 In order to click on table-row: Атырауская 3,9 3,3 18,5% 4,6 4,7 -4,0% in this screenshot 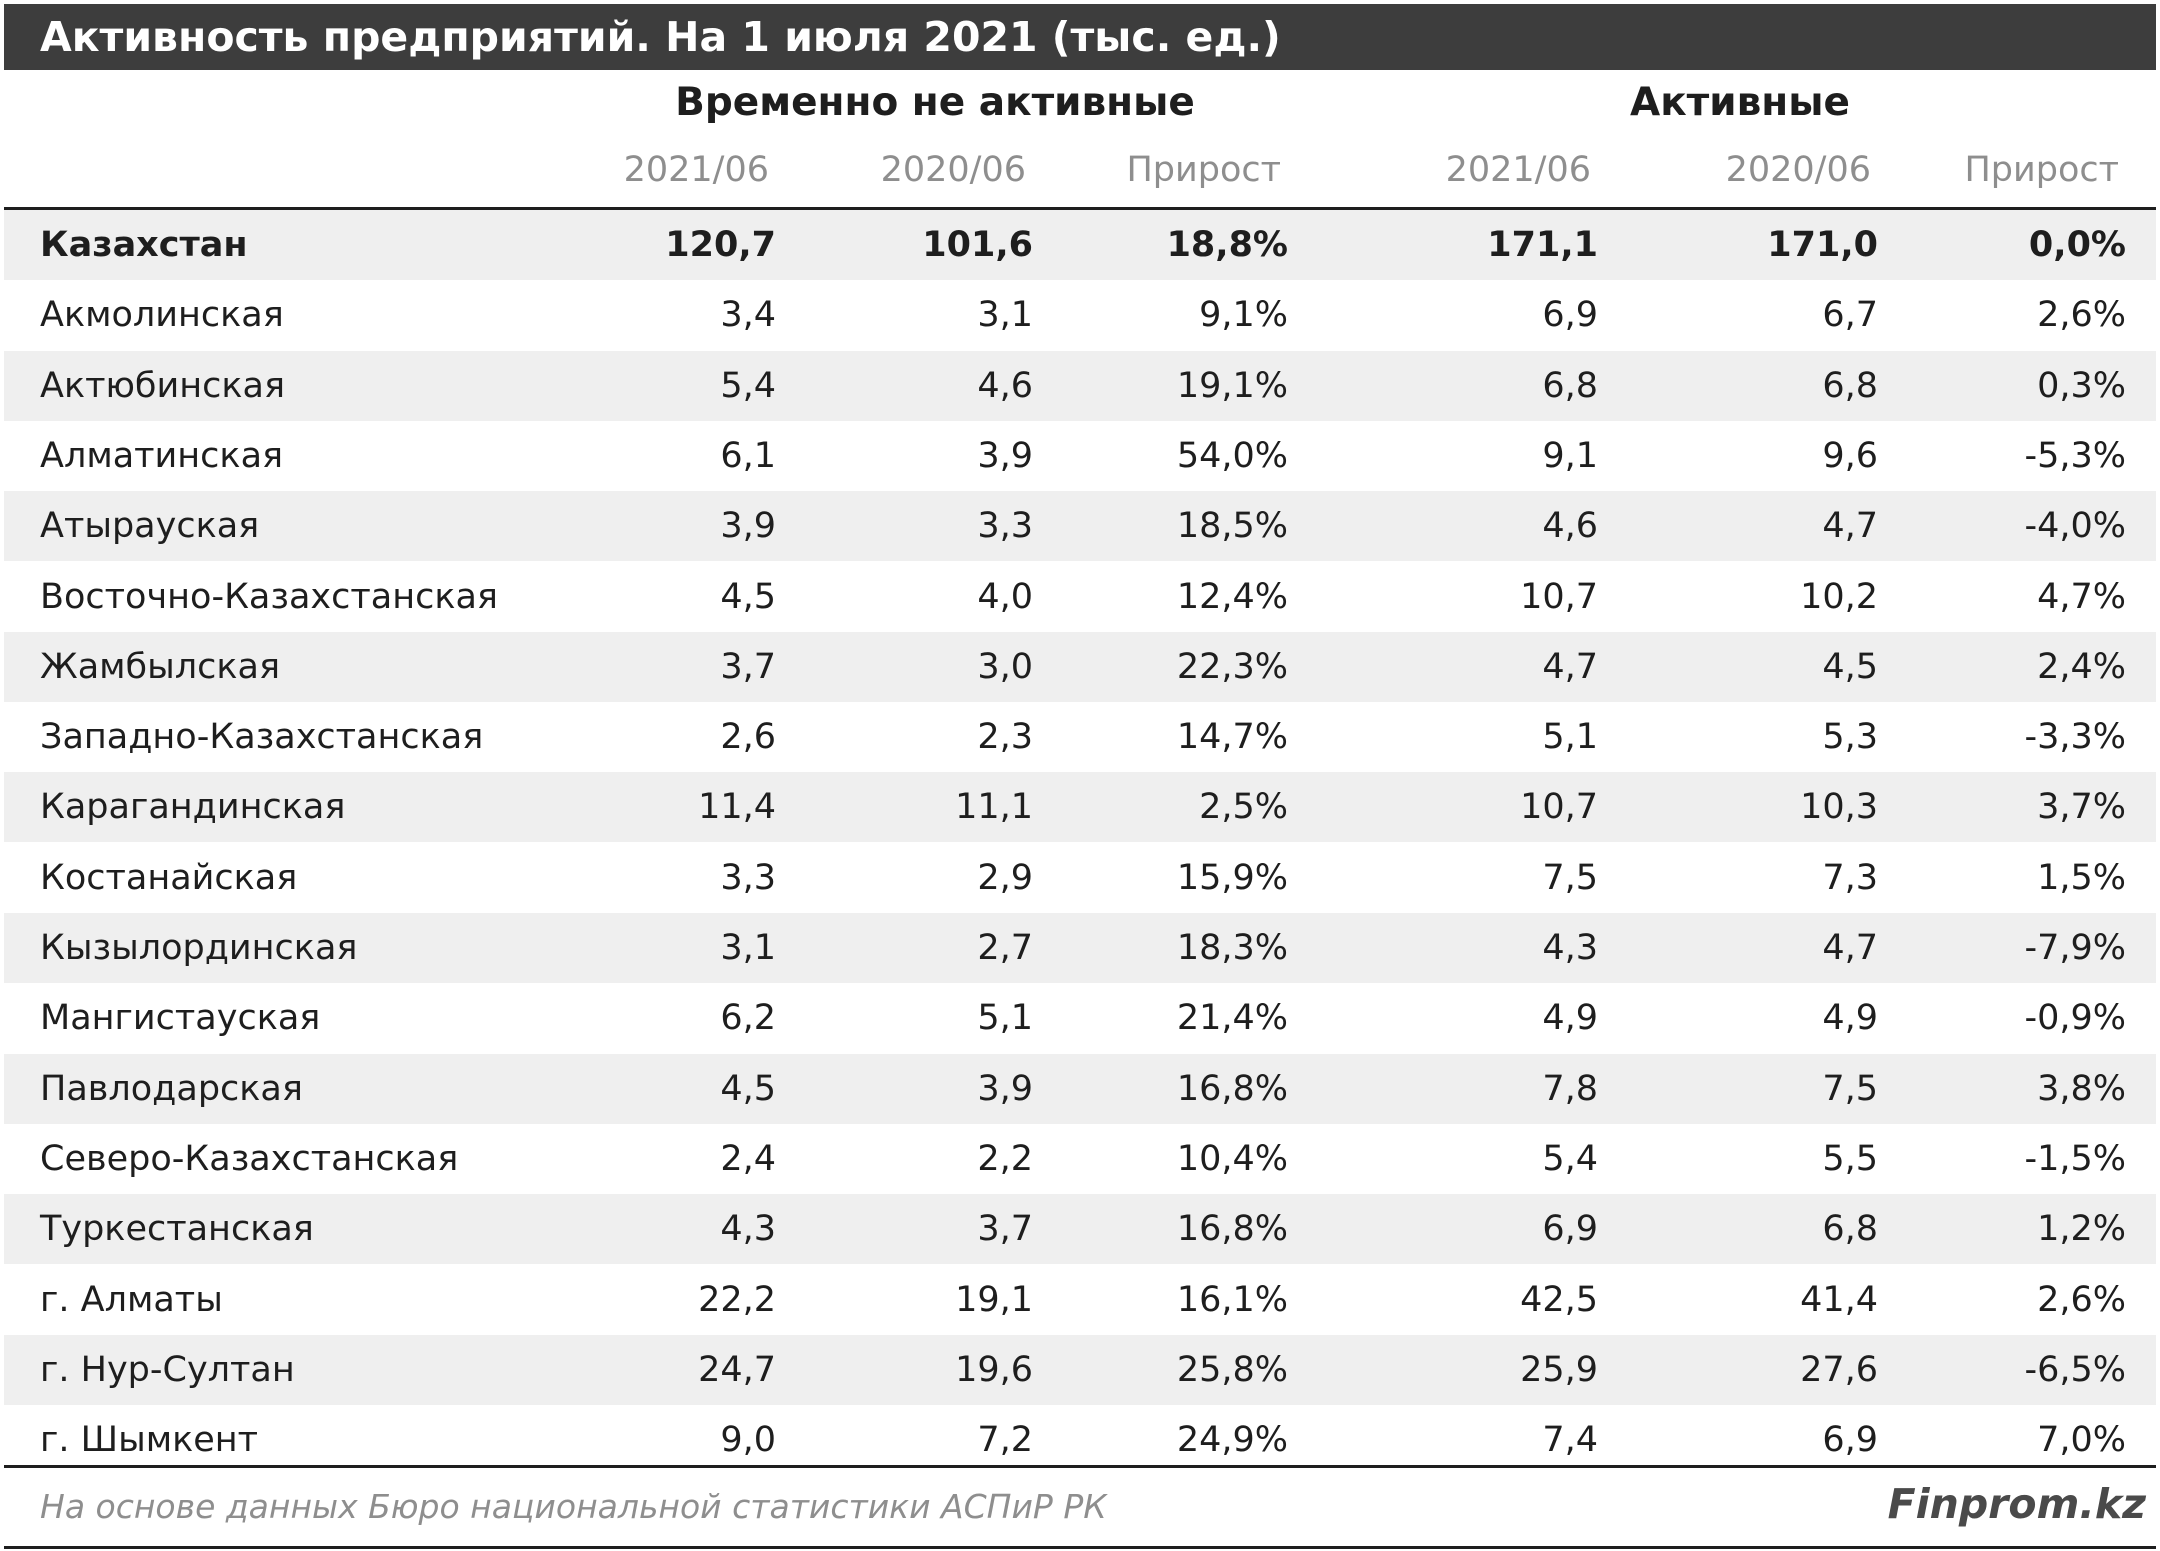, I will do `click(1080, 526)`.